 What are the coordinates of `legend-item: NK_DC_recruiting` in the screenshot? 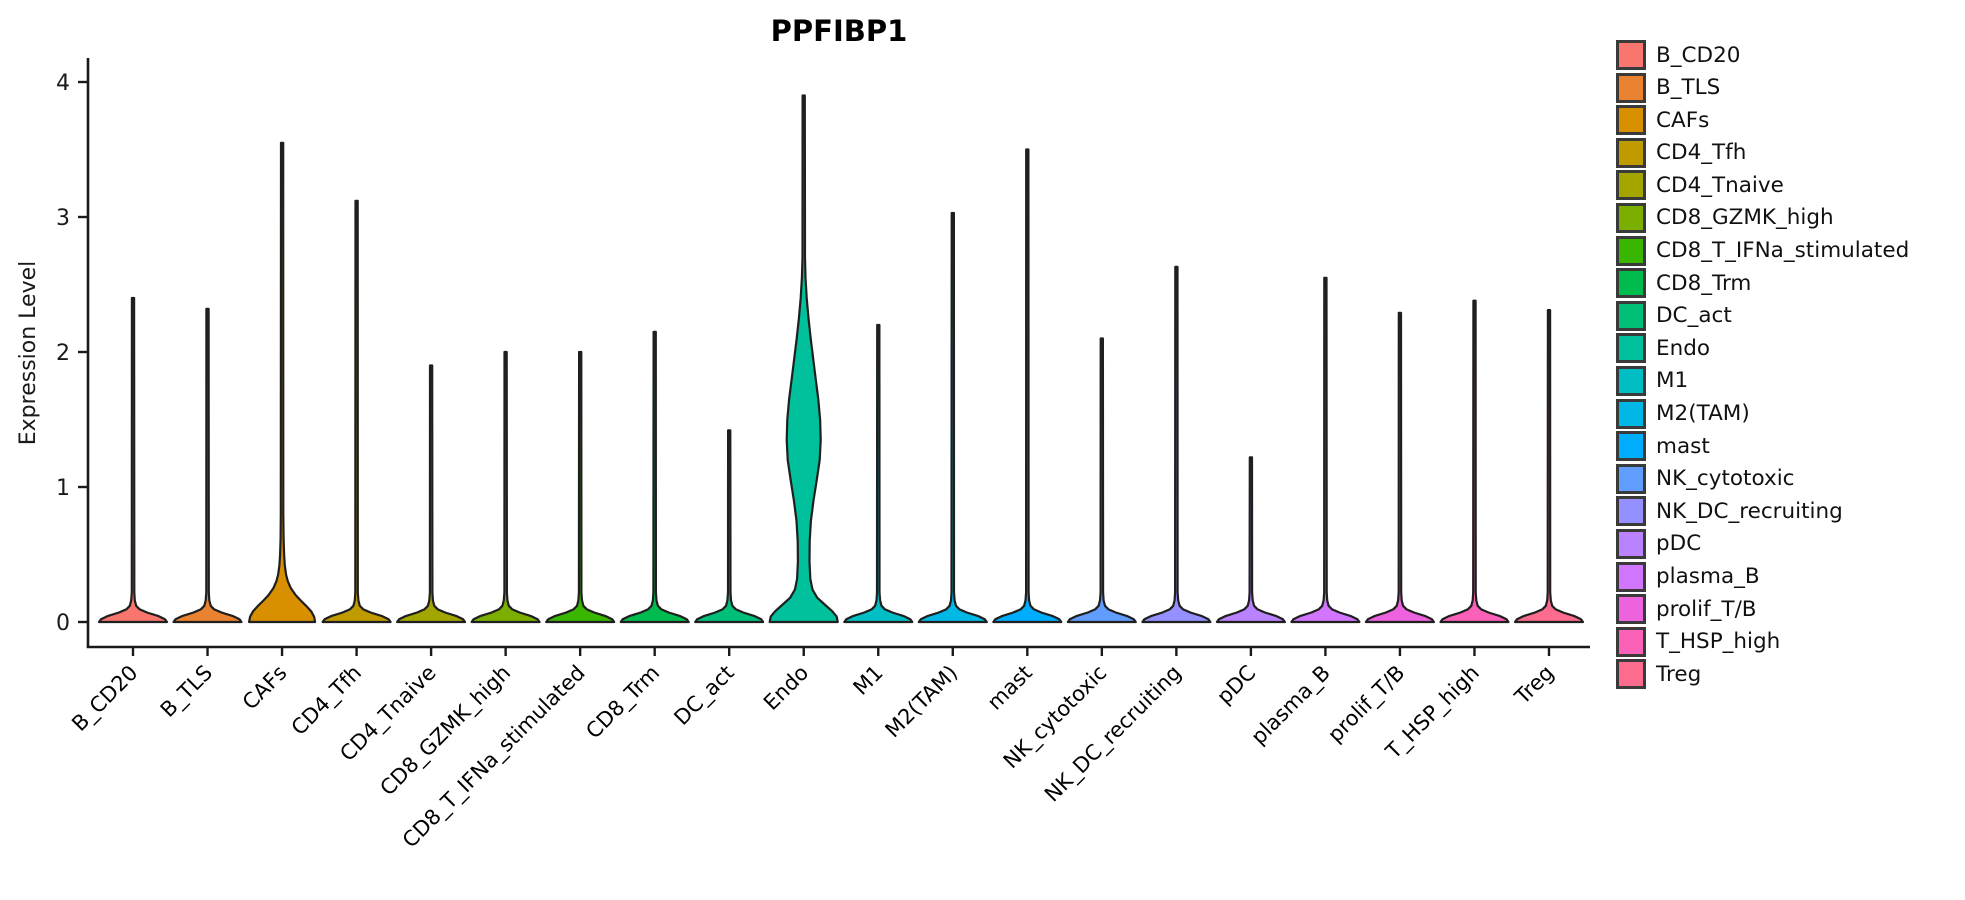 It's located at (1788, 511).